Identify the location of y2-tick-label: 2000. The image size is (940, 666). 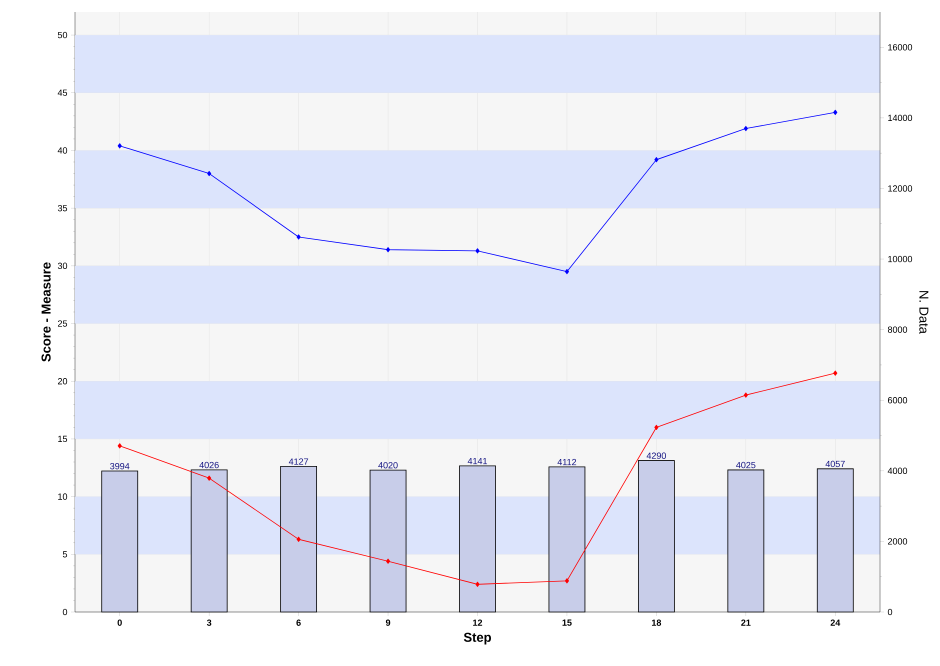
(898, 541).